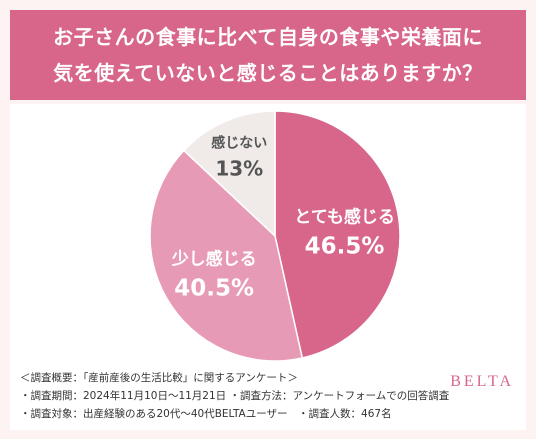 The height and width of the screenshot is (439, 536). Describe the element at coordinates (345, 246) in the screenshot. I see `slice-value-very: 46.5%` at that location.